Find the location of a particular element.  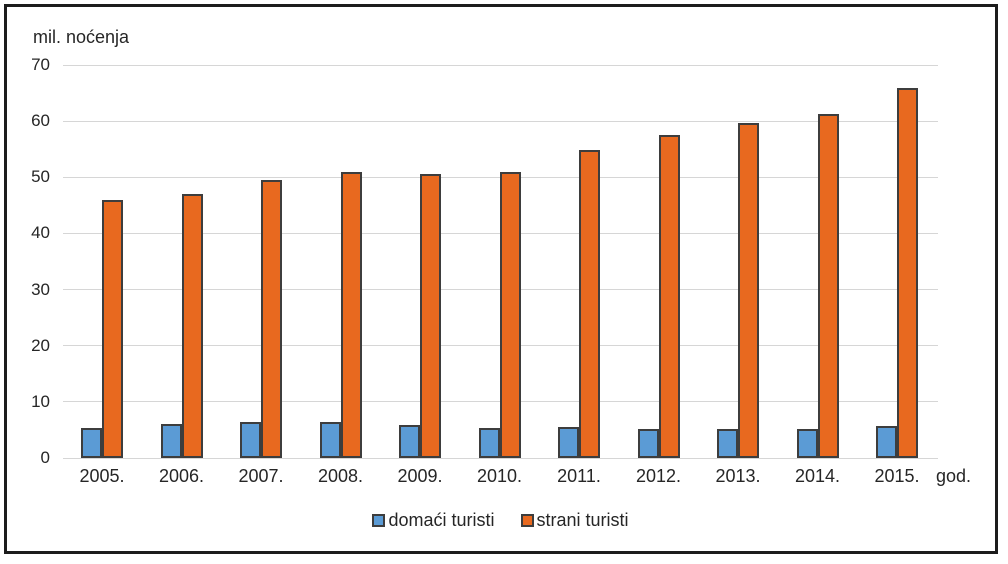

x-tick-label-2012: 2012. is located at coordinates (658, 476).